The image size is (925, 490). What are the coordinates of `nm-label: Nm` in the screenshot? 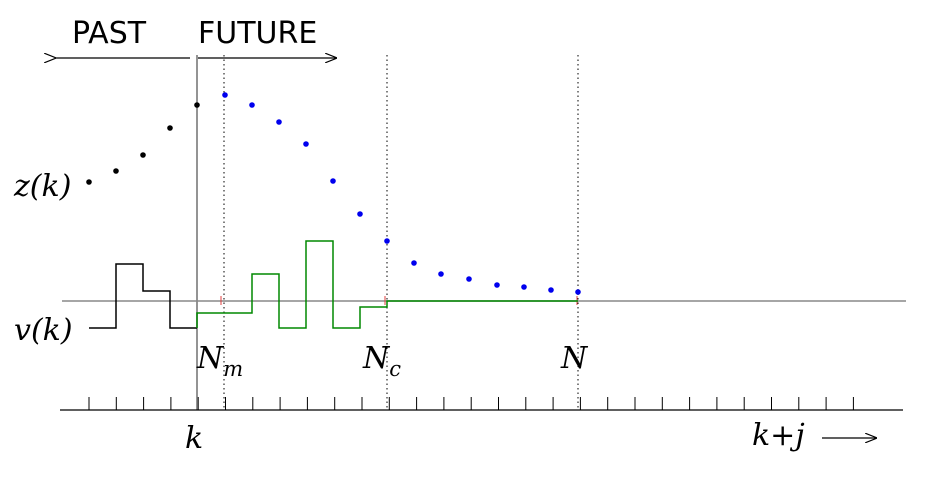 It's located at (219, 361).